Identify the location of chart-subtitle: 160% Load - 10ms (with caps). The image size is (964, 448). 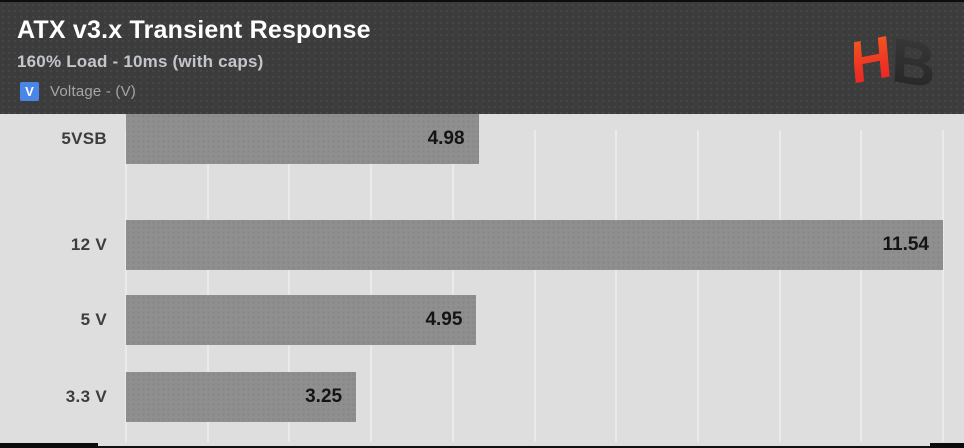
(140, 61).